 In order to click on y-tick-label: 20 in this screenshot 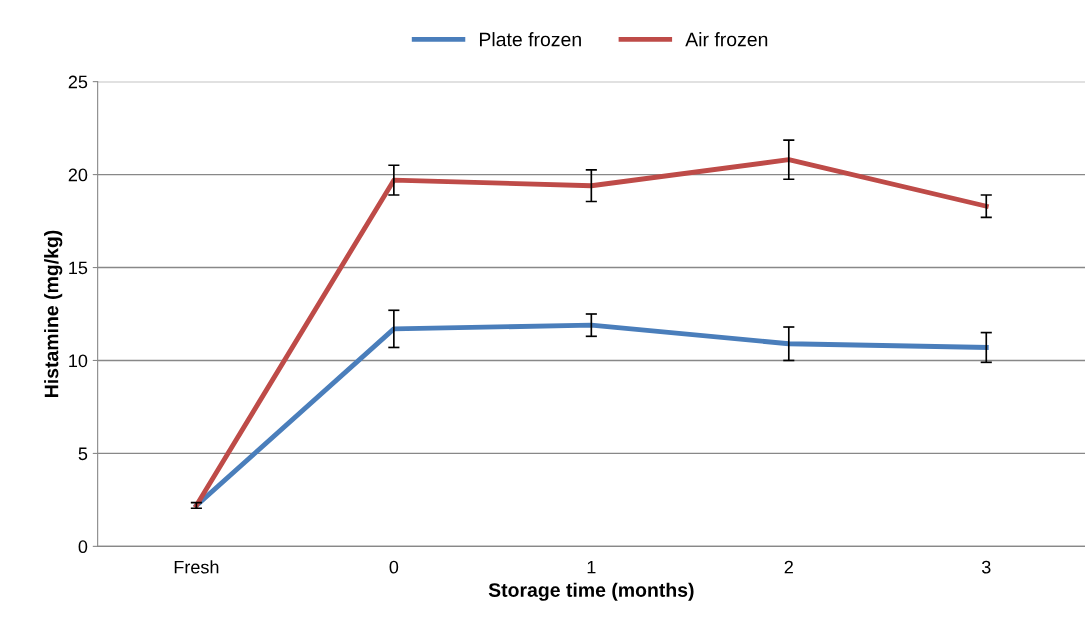, I will do `click(78, 175)`.